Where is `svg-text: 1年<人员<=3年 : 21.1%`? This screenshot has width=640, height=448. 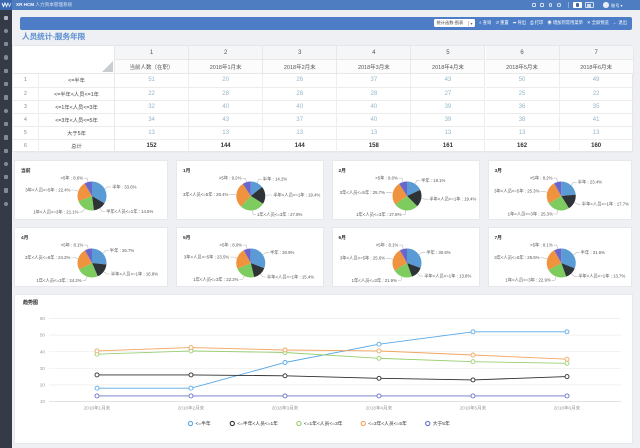
svg-text: 1年<人员<=3年 : 21.1% is located at coordinates (55, 211).